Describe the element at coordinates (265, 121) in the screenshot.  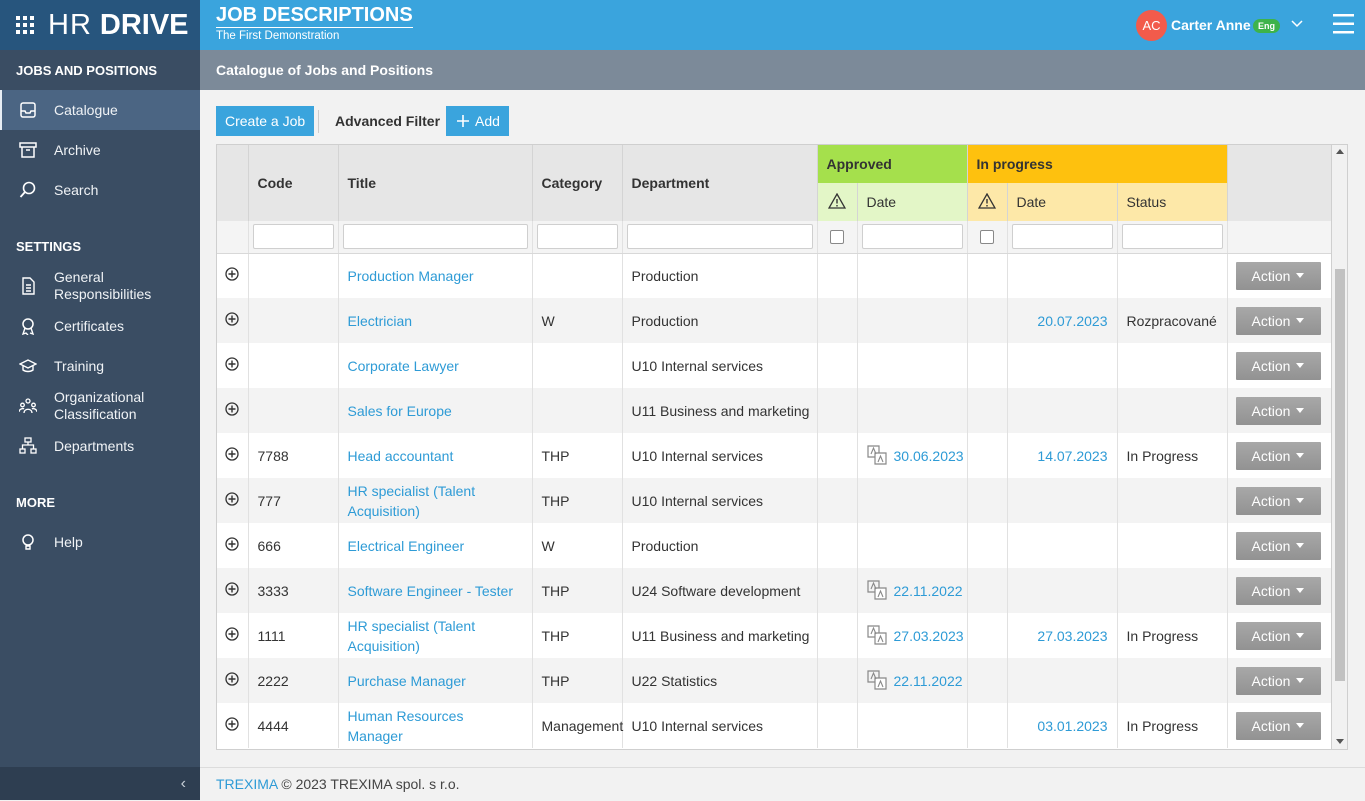
I see `create-job-button: Create a Job` at that location.